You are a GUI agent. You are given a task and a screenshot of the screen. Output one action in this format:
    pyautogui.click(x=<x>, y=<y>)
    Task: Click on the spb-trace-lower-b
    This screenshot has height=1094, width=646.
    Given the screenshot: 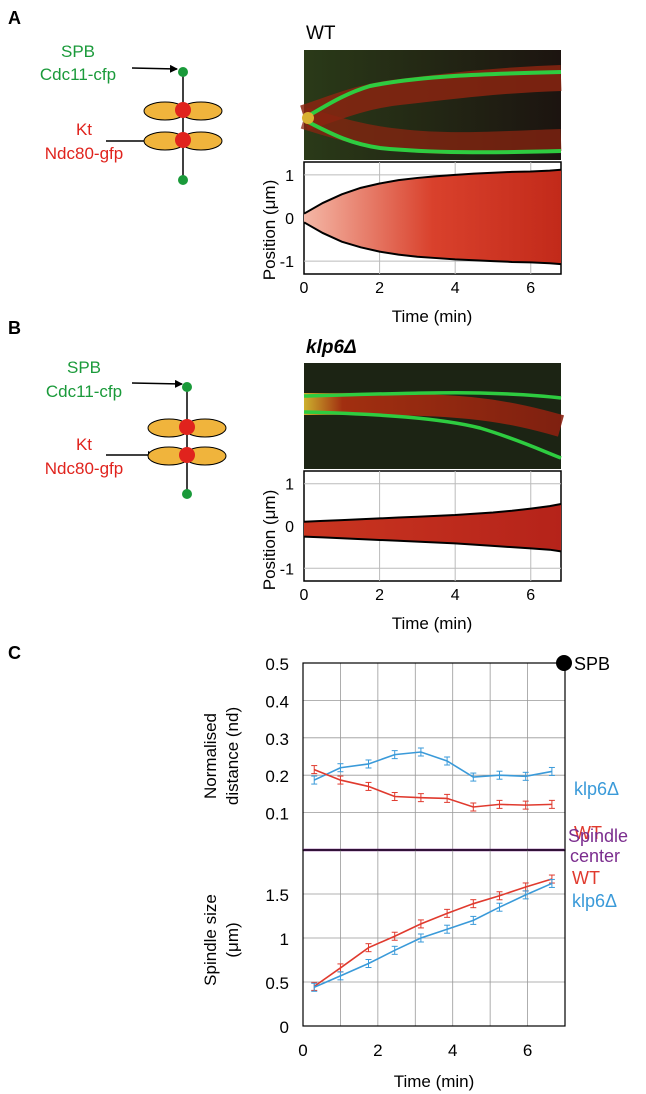 What is the action you would take?
    pyautogui.click(x=432, y=544)
    